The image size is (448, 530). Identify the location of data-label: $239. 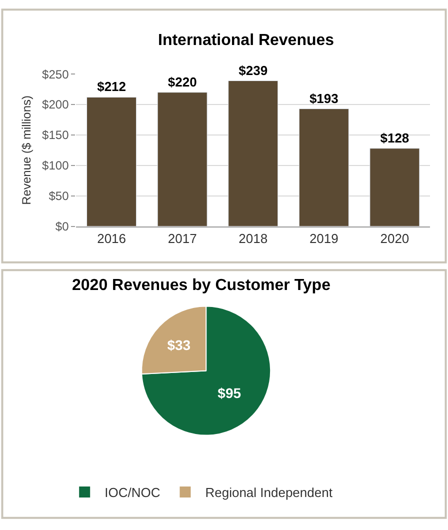
(253, 70).